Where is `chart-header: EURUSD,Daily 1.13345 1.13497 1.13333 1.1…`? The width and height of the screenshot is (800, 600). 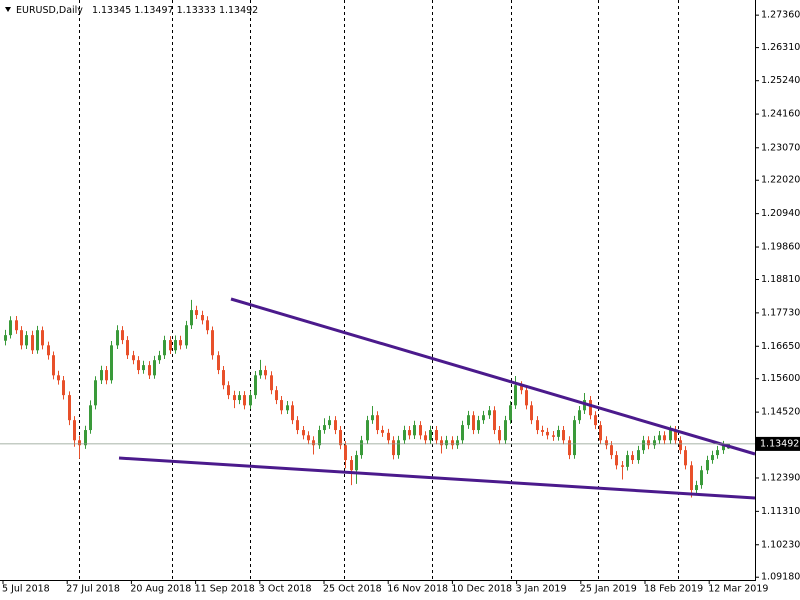
chart-header: EURUSD,Daily 1.13345 1.13497 1.13333 1.1… is located at coordinates (137, 10).